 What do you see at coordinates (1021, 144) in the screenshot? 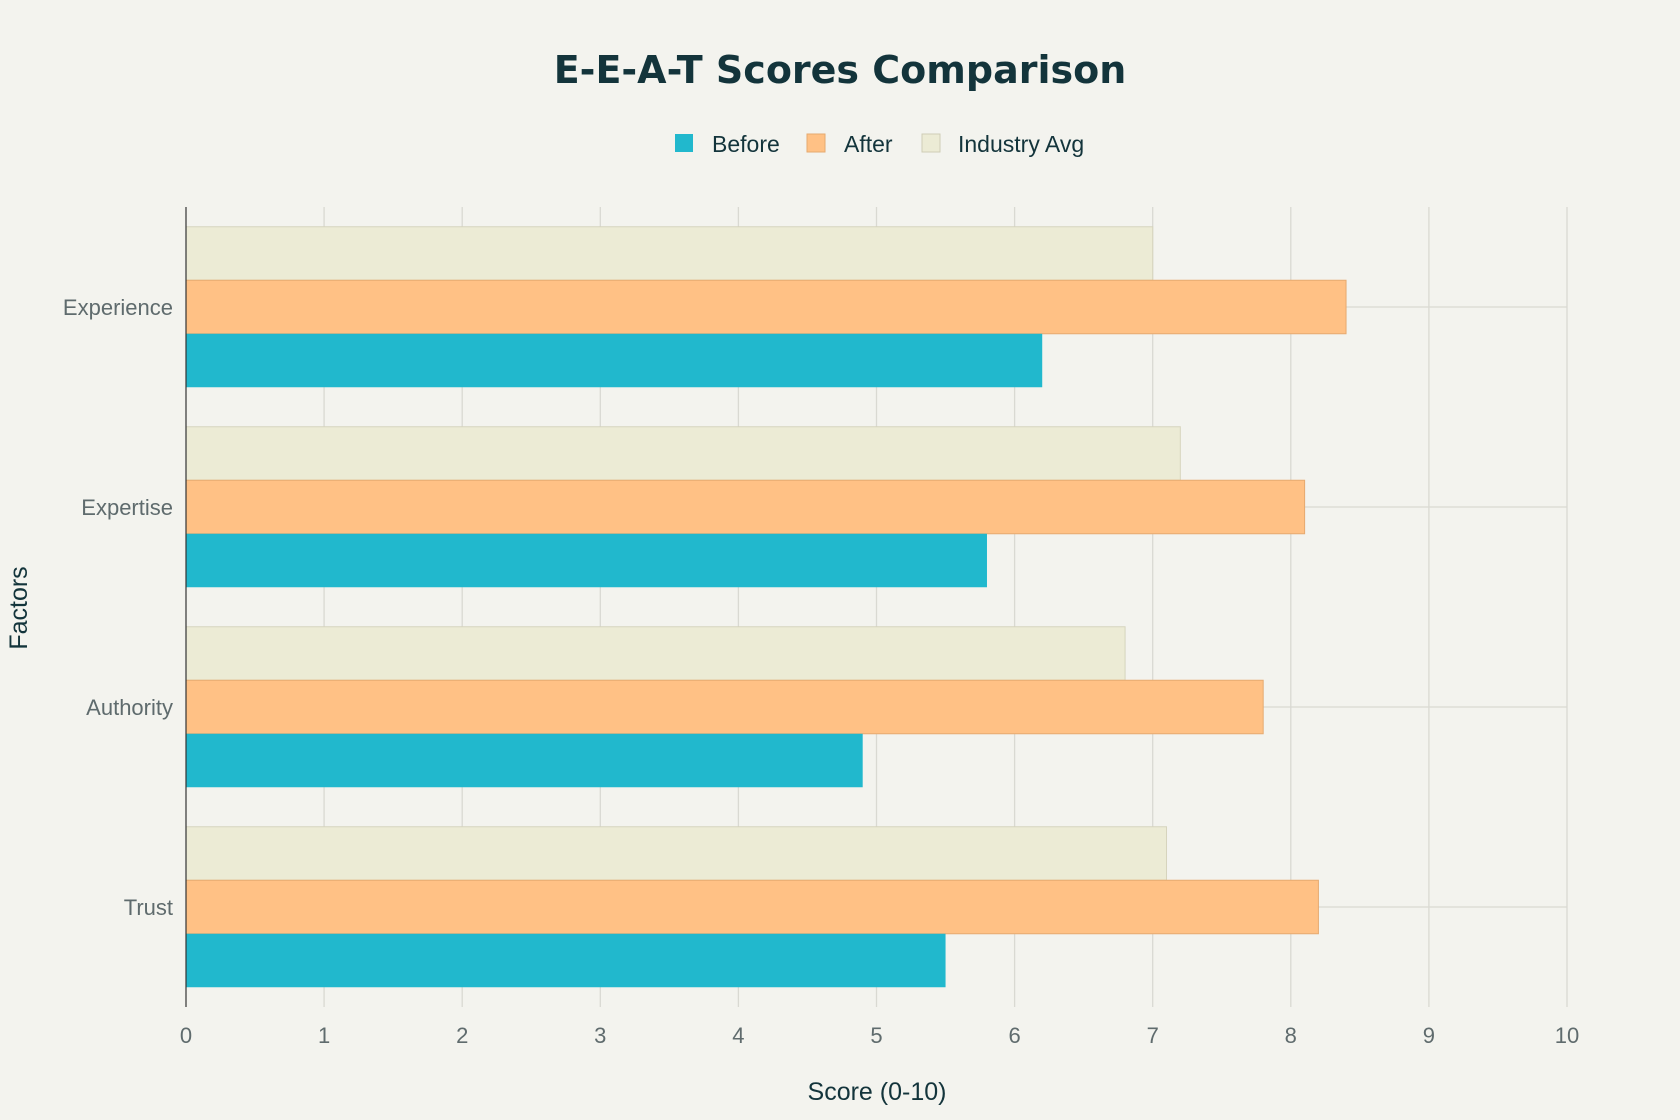
I see `legend-label: Industry Avg` at bounding box center [1021, 144].